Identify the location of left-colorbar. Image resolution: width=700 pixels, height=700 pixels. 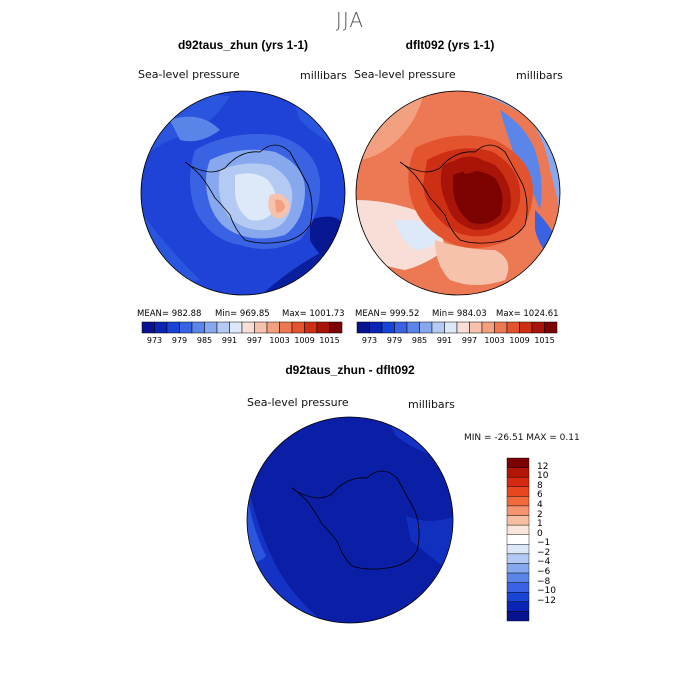
(242, 327).